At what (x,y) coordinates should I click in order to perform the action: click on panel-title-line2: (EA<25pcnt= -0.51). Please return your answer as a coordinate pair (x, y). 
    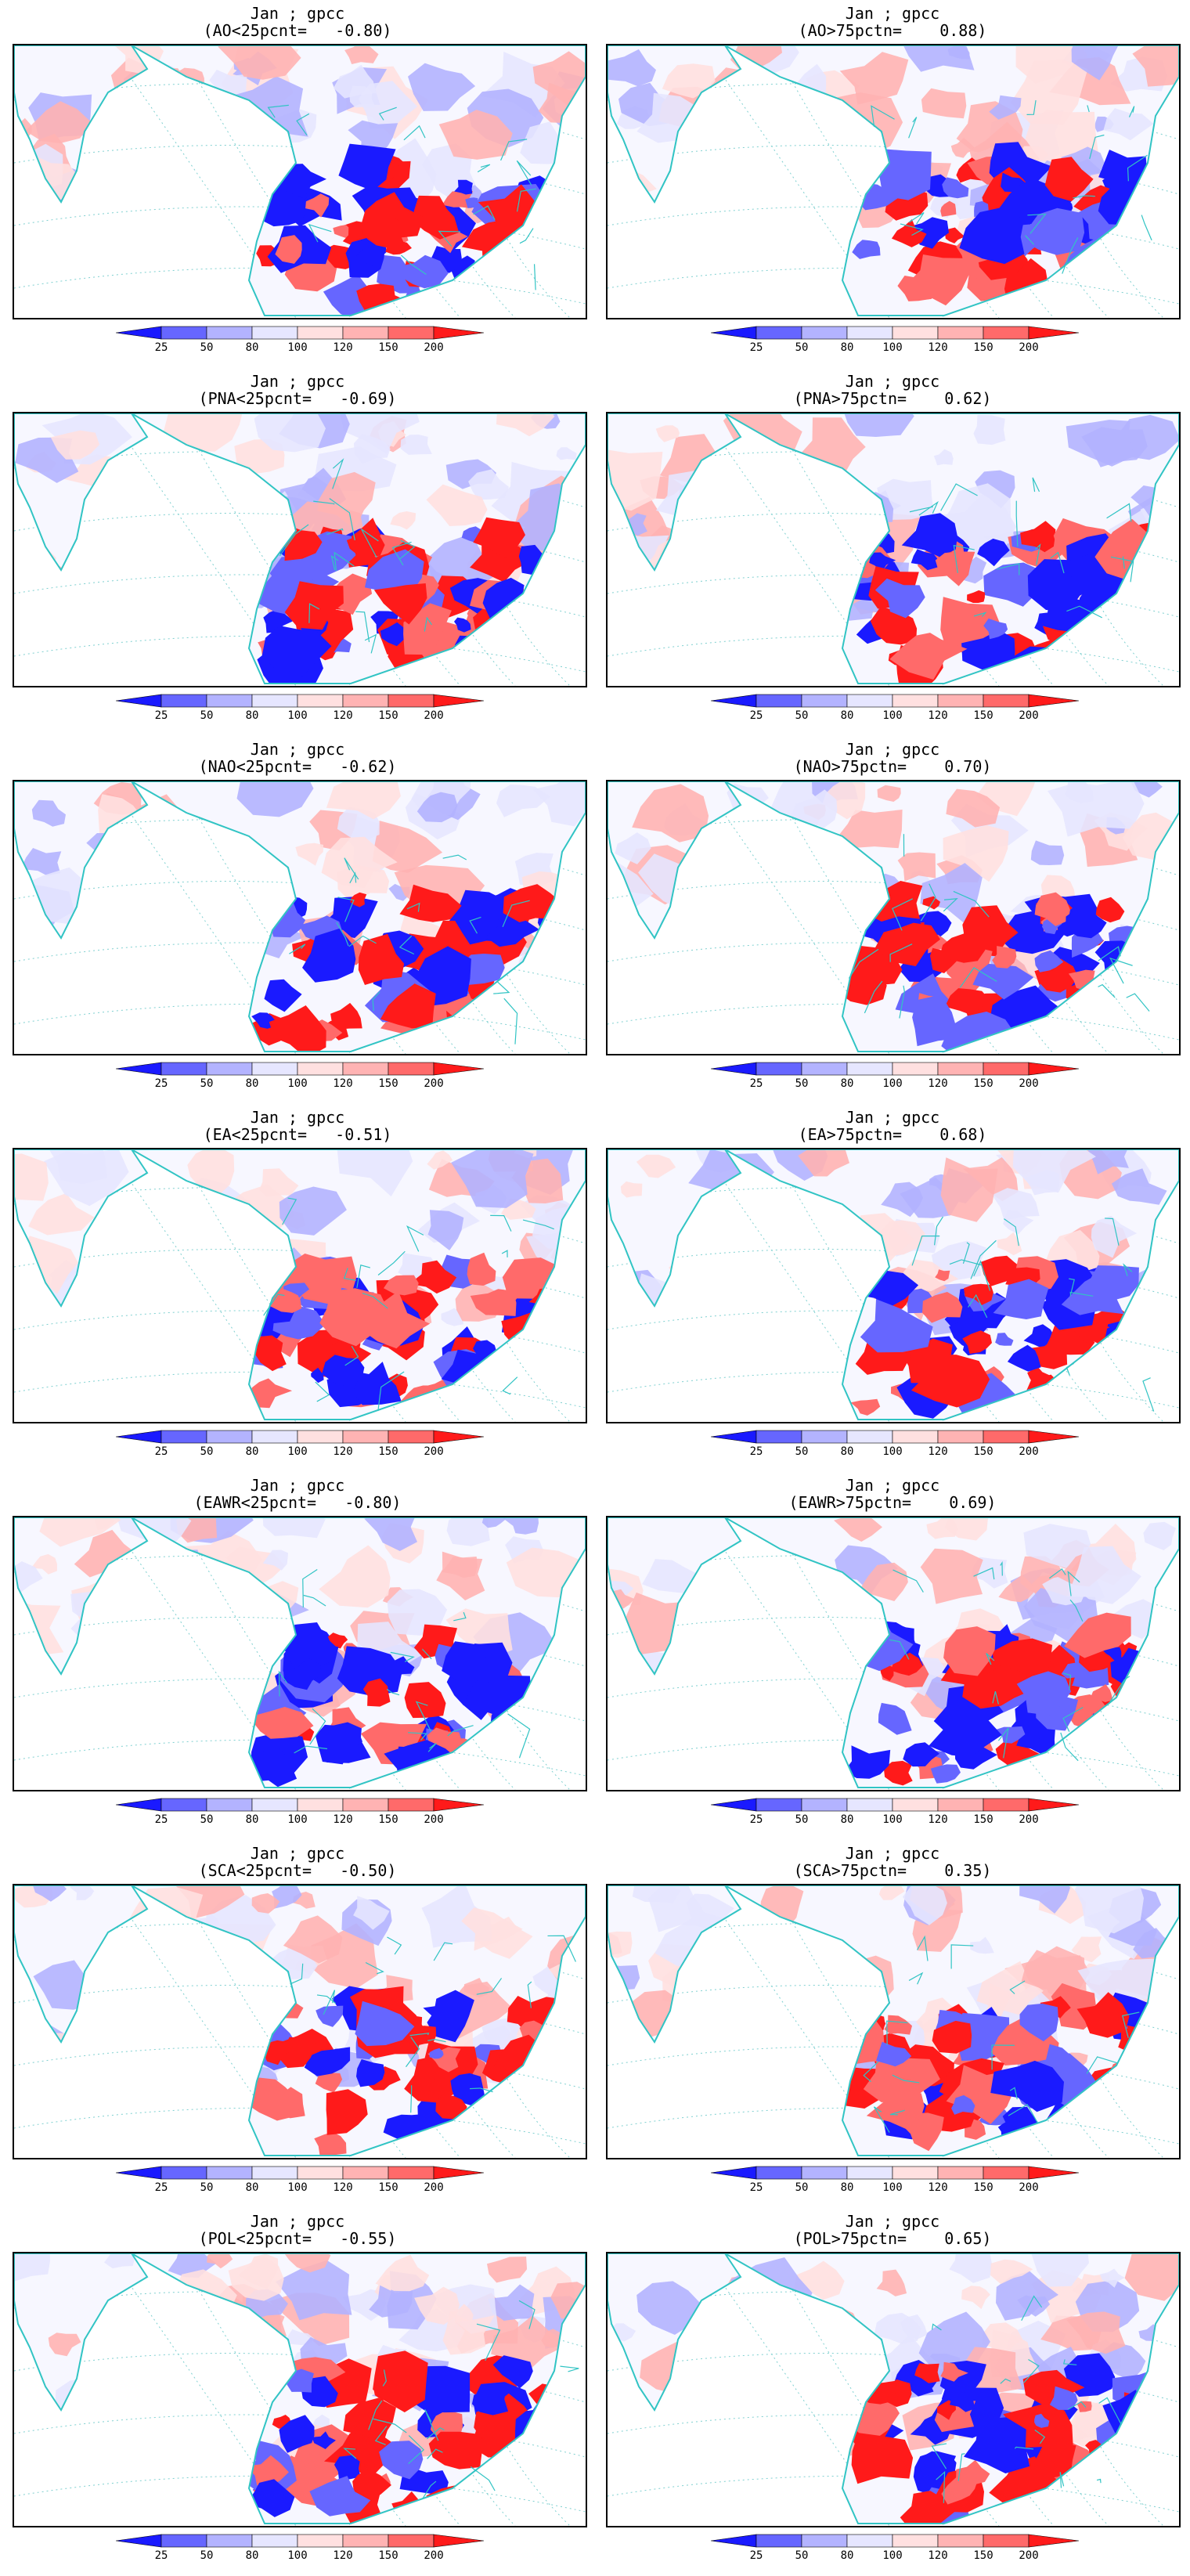
    Looking at the image, I should click on (297, 1134).